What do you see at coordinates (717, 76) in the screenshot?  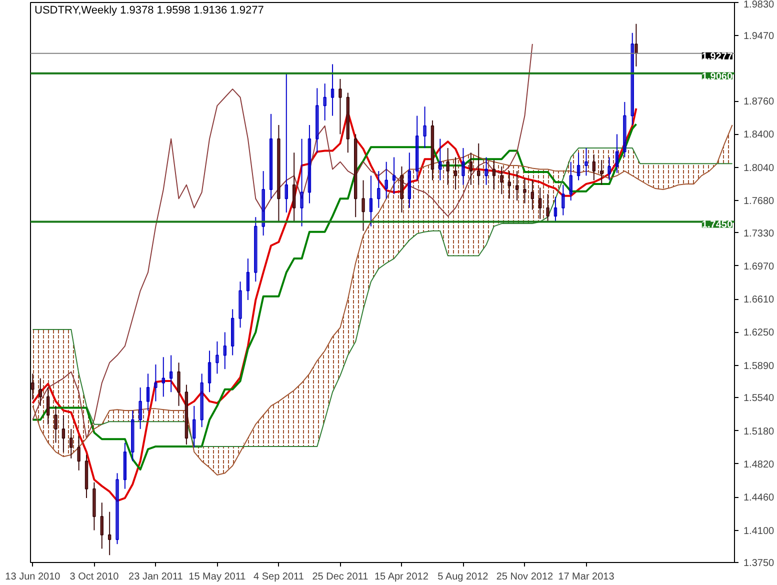 I see `ref-line-label: 1.9060` at bounding box center [717, 76].